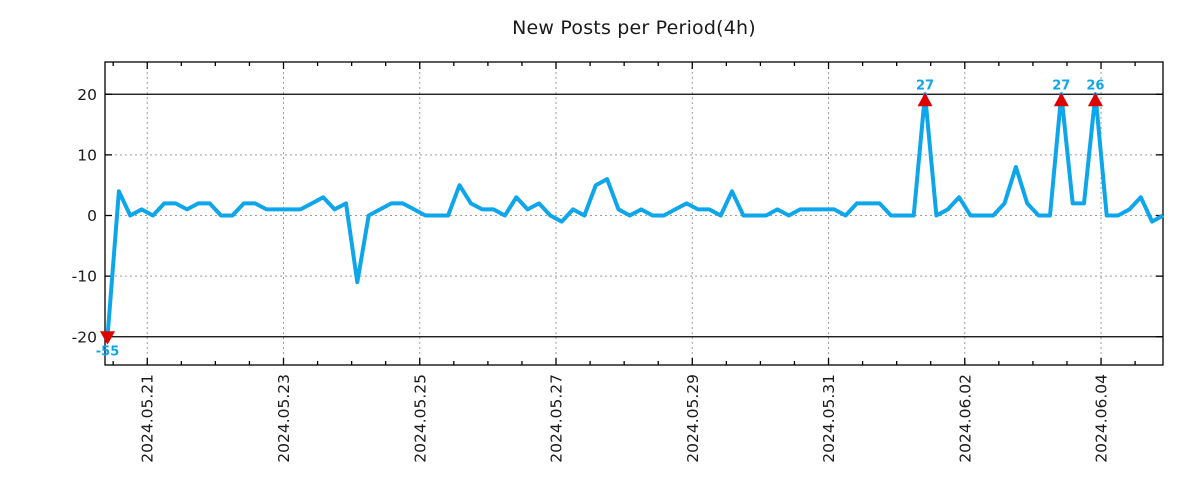  Describe the element at coordinates (84, 277) in the screenshot. I see `y-tick-label: -10` at that location.